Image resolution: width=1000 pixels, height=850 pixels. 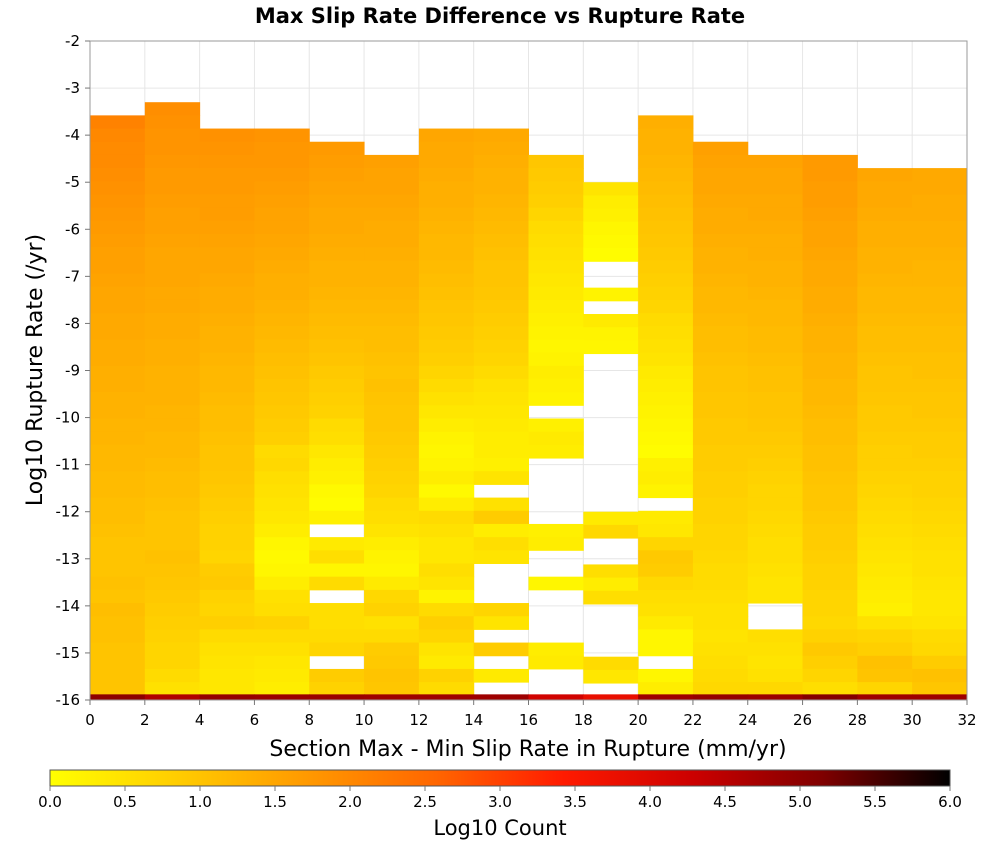 What do you see at coordinates (473, 720) in the screenshot?
I see `x-tick-label: 14` at bounding box center [473, 720].